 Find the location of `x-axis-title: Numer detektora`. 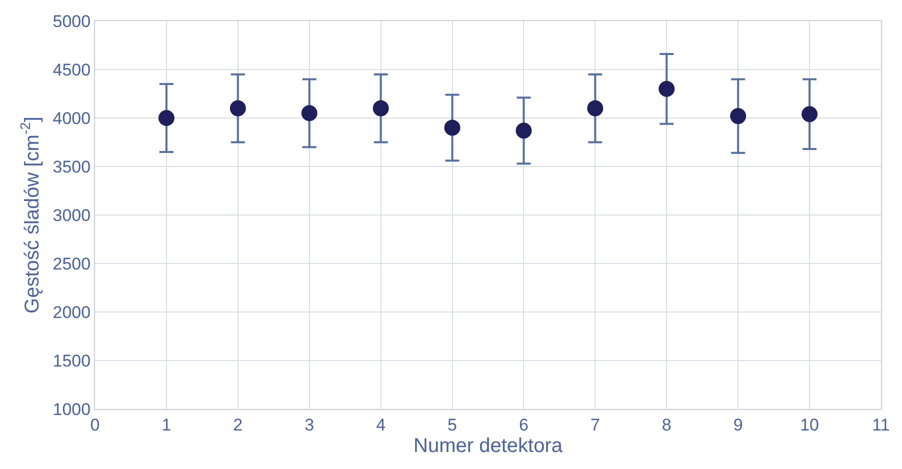

x-axis-title: Numer detektora is located at coordinates (489, 445).